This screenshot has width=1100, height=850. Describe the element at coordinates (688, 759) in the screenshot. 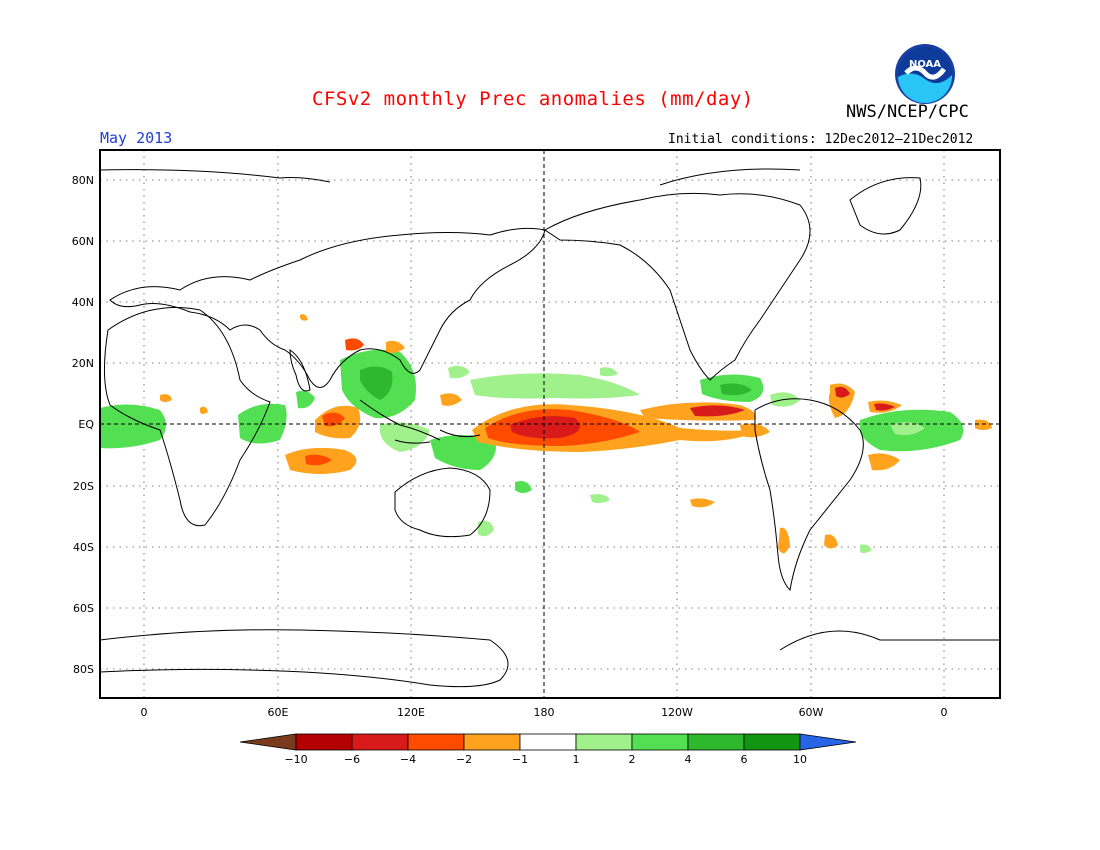

I see `colorbar-label: 4` at that location.